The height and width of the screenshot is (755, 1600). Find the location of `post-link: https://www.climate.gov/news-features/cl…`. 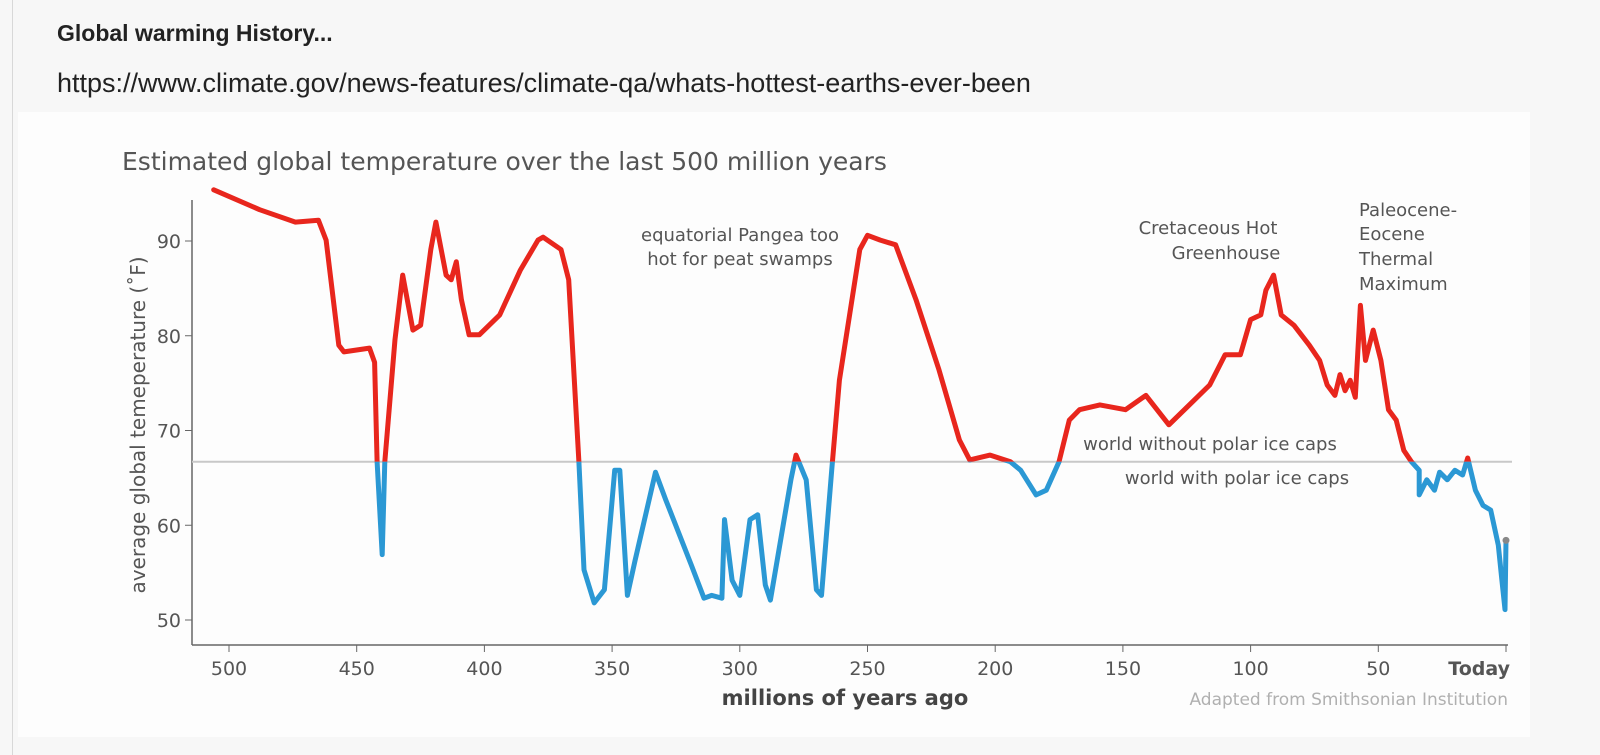

post-link: https://www.climate.gov/news-features/cl… is located at coordinates (544, 83).